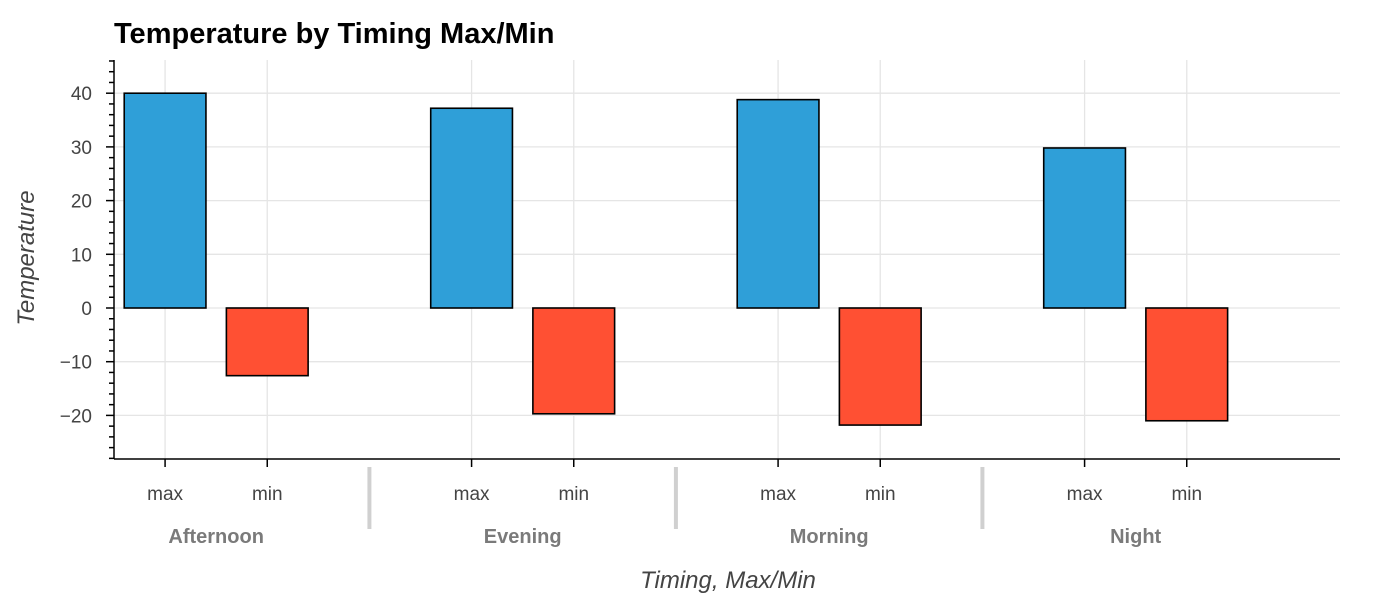 The height and width of the screenshot is (600, 1400). Describe the element at coordinates (1135, 537) in the screenshot. I see `group-label-night: Night` at that location.